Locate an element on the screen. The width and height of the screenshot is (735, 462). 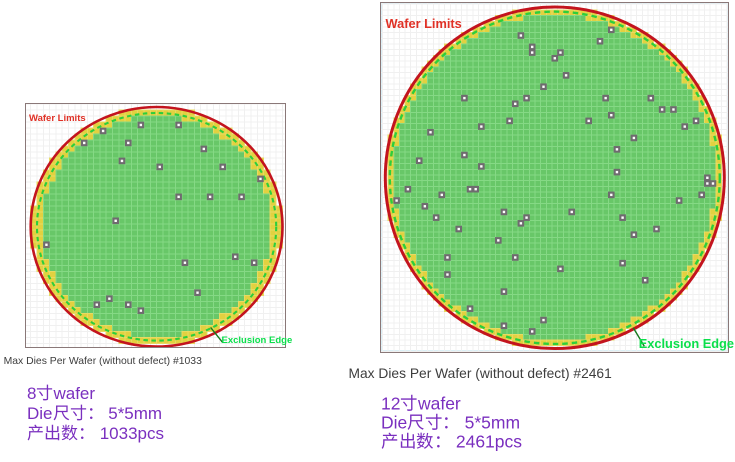
die-output-text: 1033pcs is located at coordinates (95, 434).